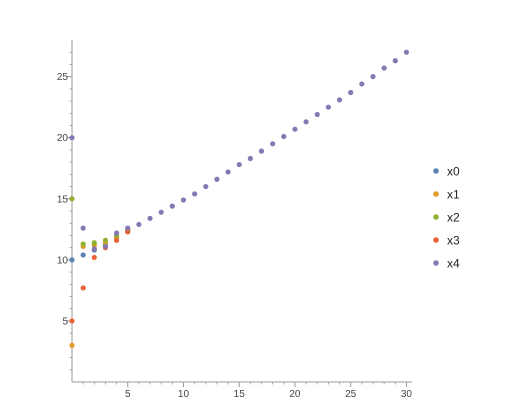 Image resolution: width=517 pixels, height=402 pixels. Describe the element at coordinates (63, 199) in the screenshot. I see `y-tick-label: 15` at that location.